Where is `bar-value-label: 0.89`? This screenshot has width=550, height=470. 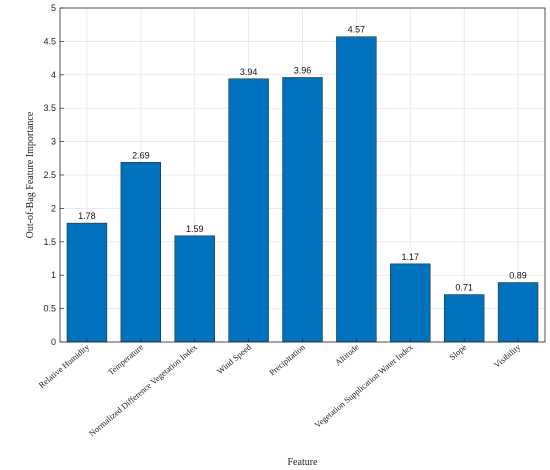 bar-value-label: 0.89 is located at coordinates (518, 276).